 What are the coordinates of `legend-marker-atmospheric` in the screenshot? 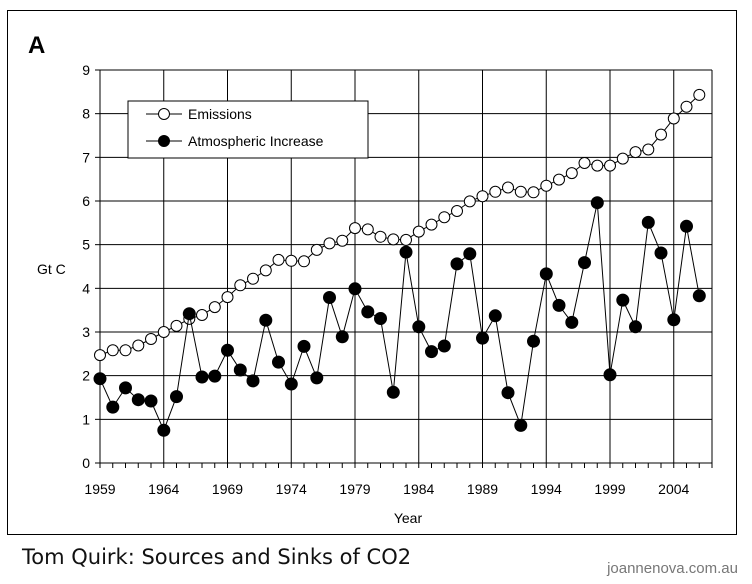 It's located at (164, 141).